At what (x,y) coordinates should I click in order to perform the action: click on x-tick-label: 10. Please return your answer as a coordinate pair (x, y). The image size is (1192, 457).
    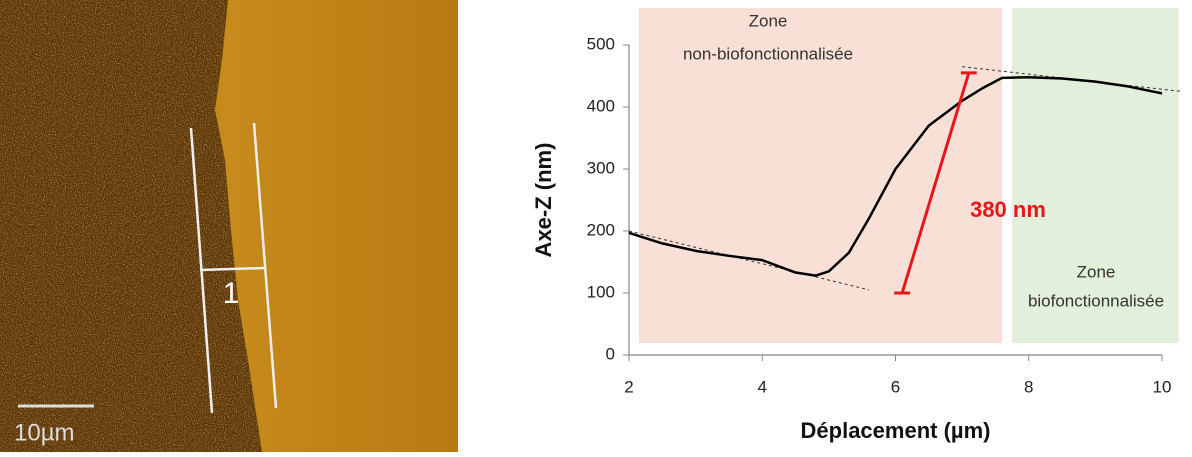
    Looking at the image, I should click on (1162, 386).